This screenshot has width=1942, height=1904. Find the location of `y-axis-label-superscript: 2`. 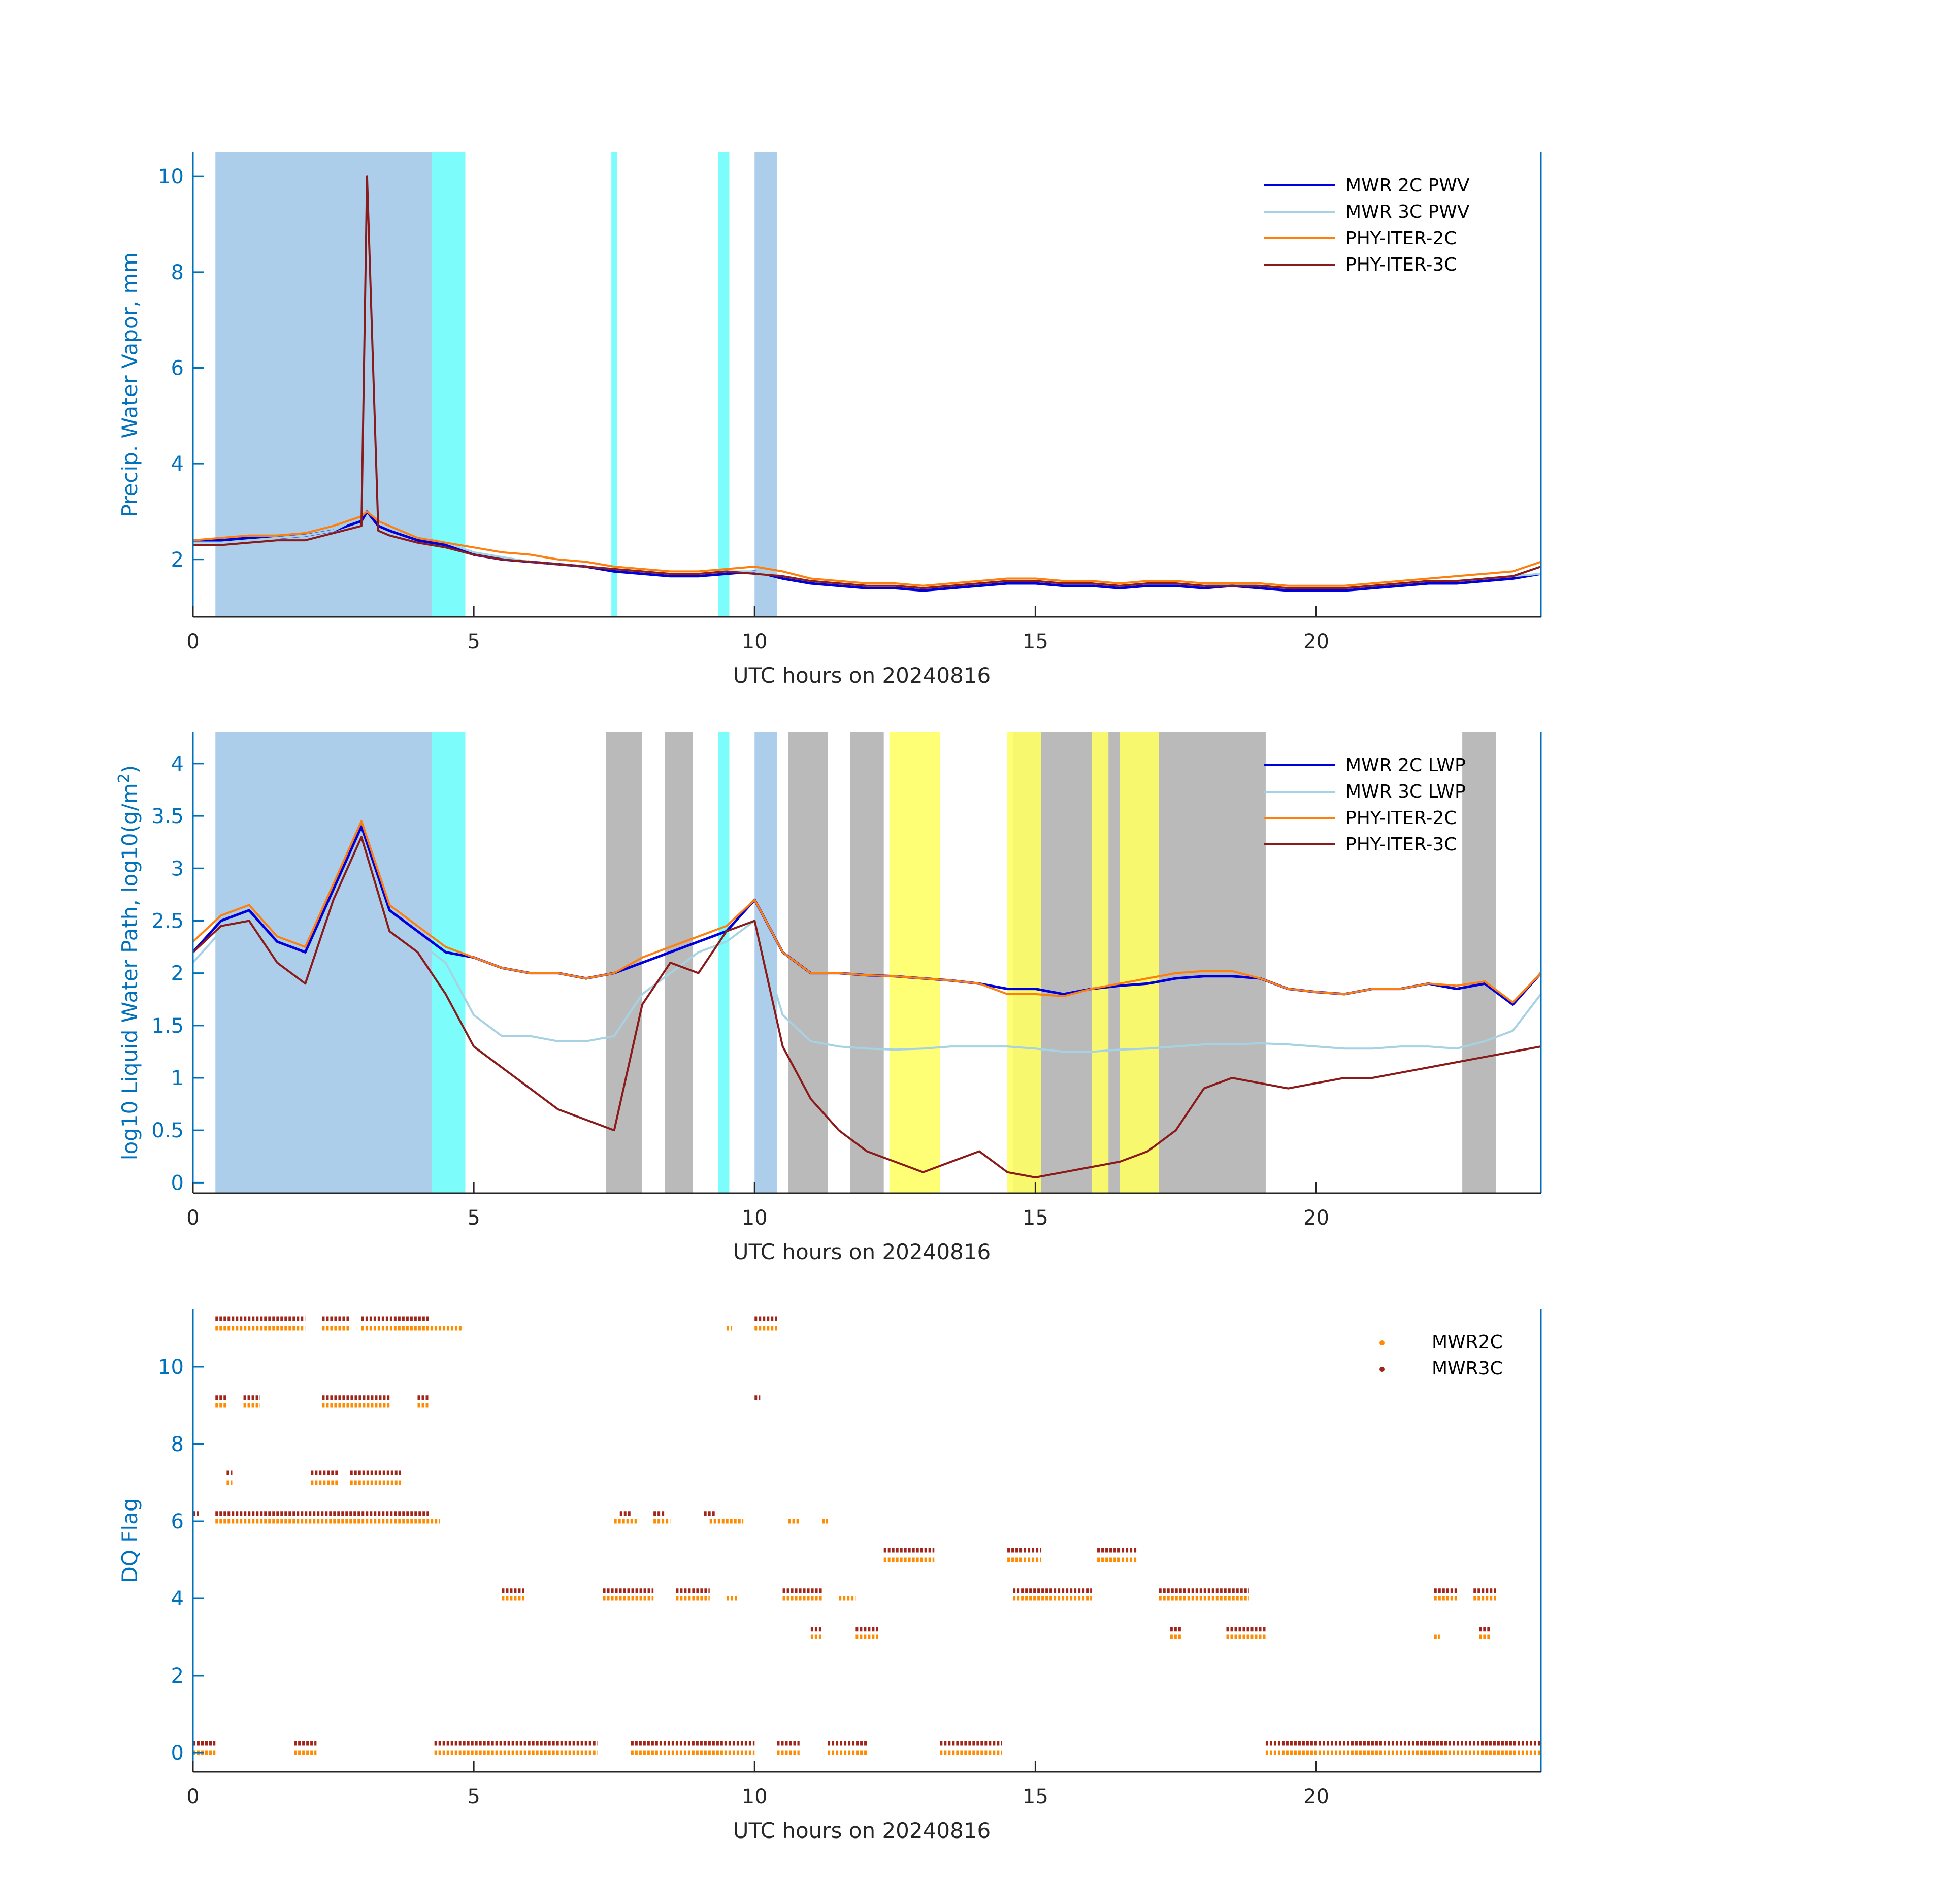

y-axis-label-superscript: 2 is located at coordinates (124, 778).